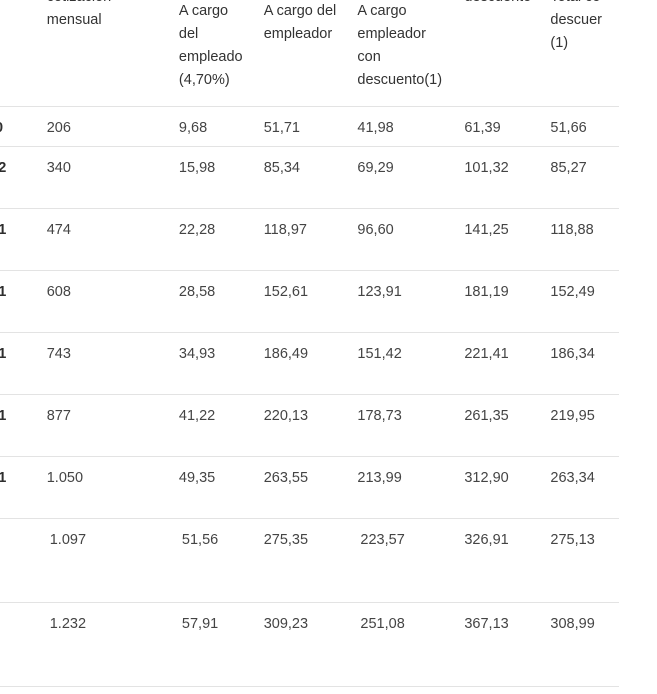 This screenshot has height=694, width=657. Describe the element at coordinates (382, 540) in the screenshot. I see `cell-text: 223,57` at that location.